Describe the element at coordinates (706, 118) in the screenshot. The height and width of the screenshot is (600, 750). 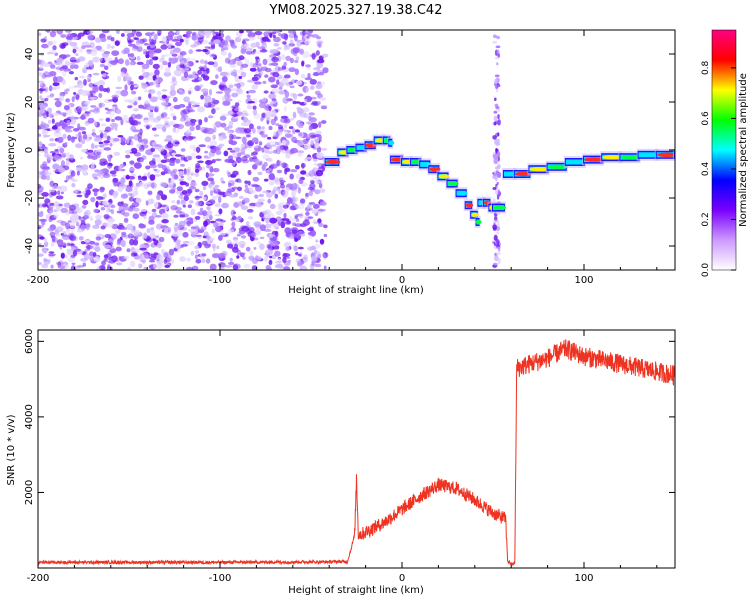
I see `colorbar-tick-label: 0.6` at that location.